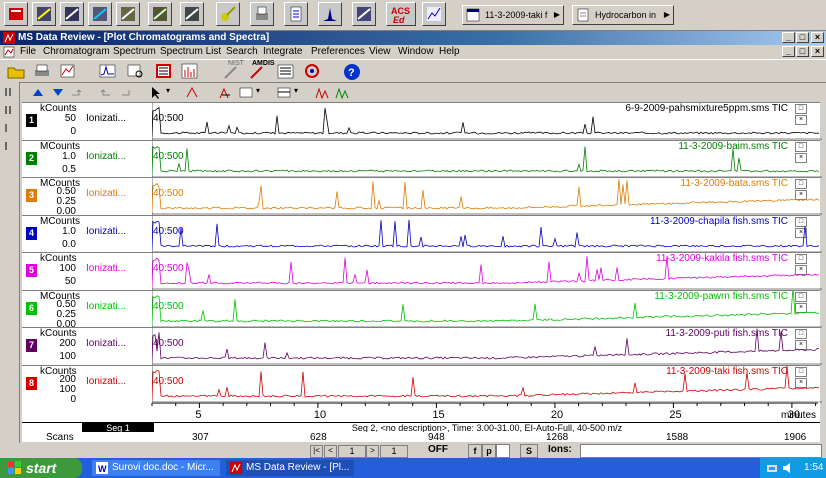 This screenshot has height=478, width=826. I want to click on task-tab-taki: 11-3-2009-taki f ▶, so click(513, 15).